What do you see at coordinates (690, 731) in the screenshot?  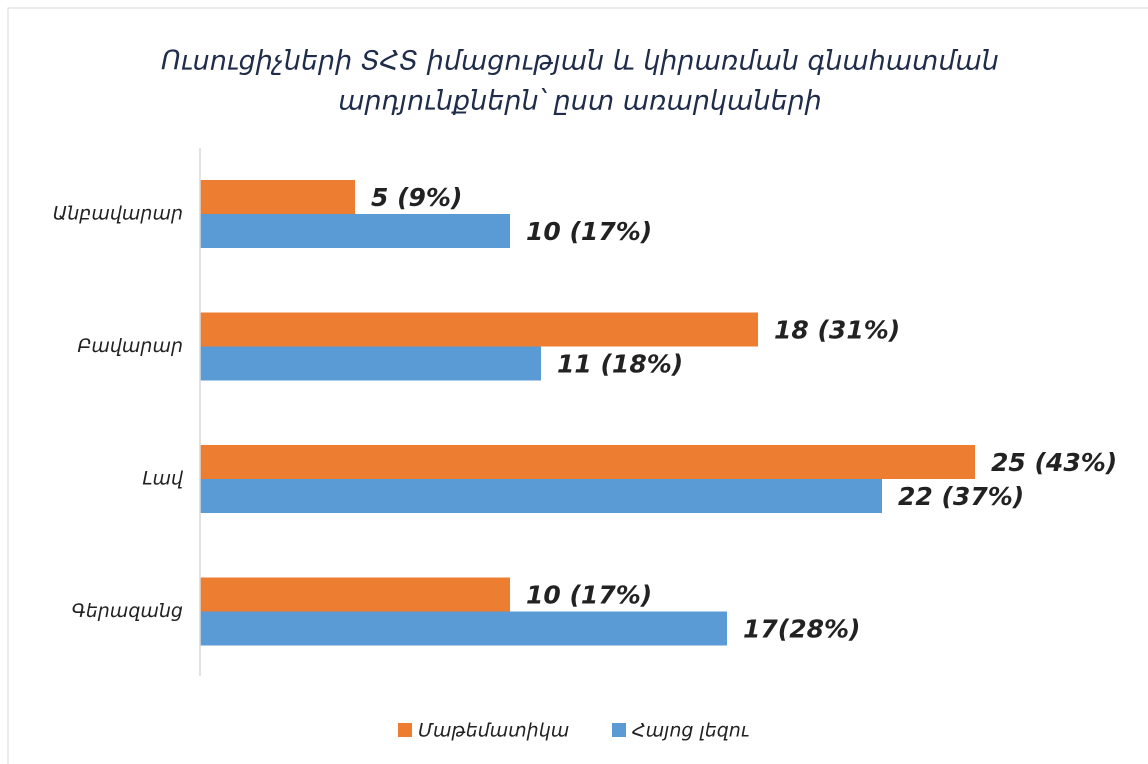 I see `legend-label: Հայոց լեզու` at bounding box center [690, 731].